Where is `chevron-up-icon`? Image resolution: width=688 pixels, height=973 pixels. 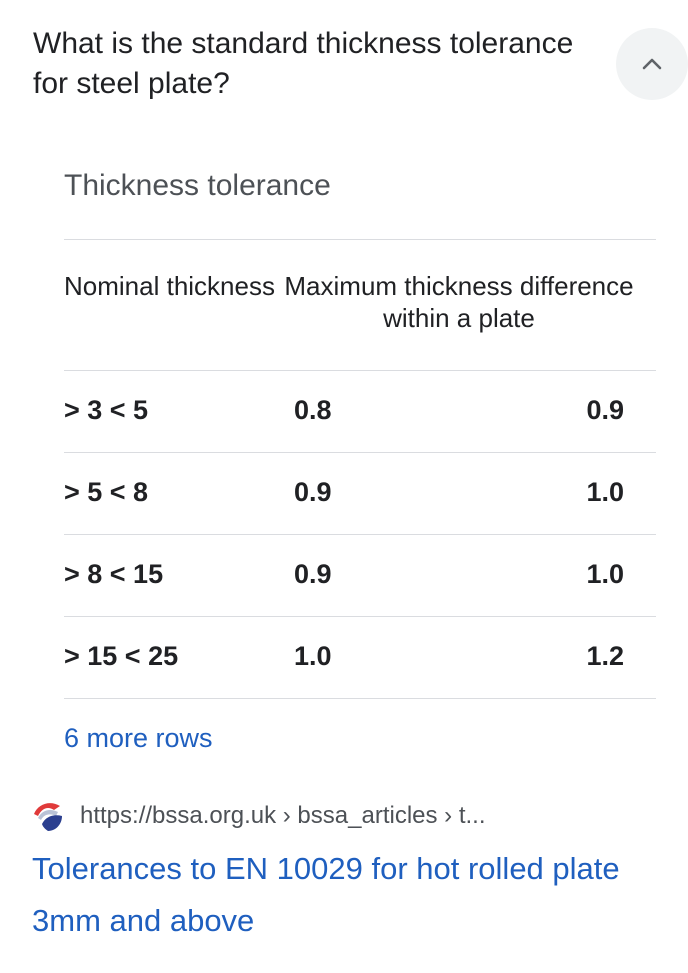
chevron-up-icon is located at coordinates (652, 64).